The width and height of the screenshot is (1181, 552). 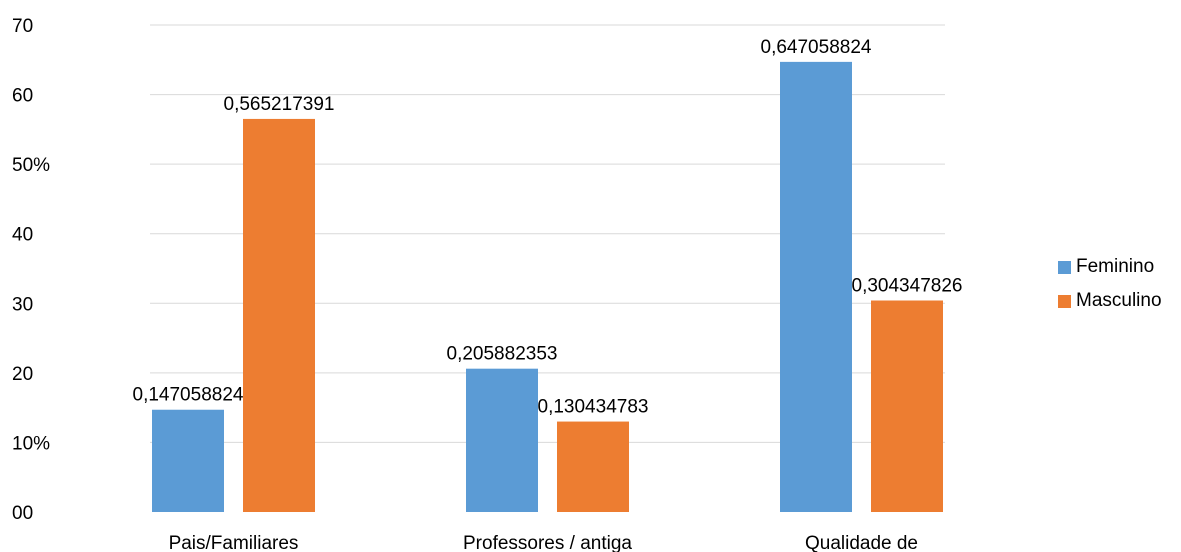 I want to click on legend-label-masculino: Masculino, so click(x=1119, y=300).